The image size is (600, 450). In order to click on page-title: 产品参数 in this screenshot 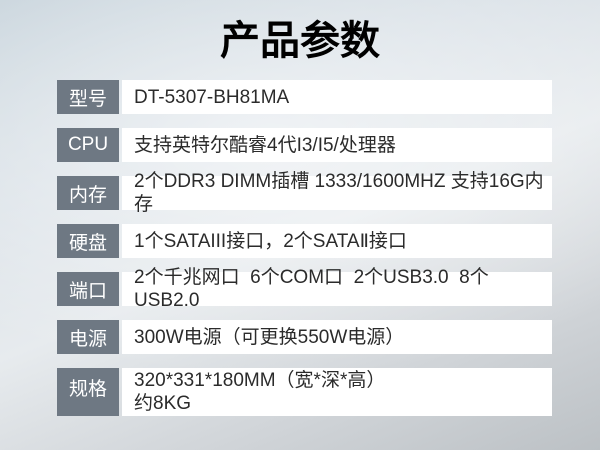, I will do `click(300, 41)`.